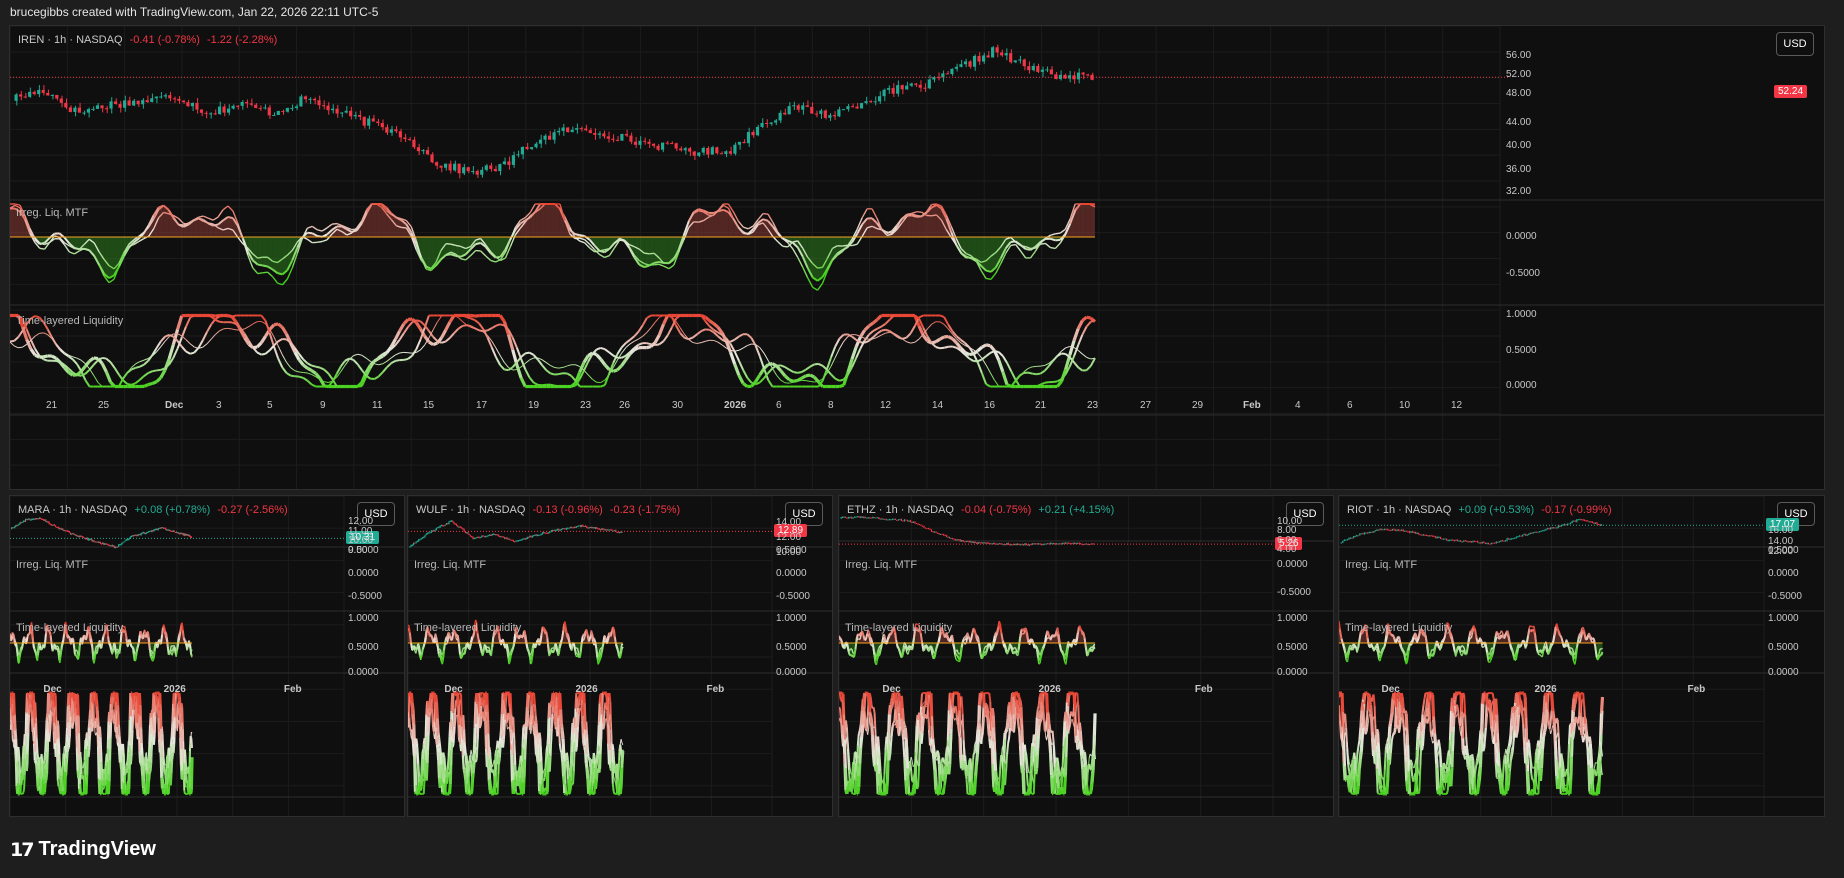 The width and height of the screenshot is (1844, 878). What do you see at coordinates (645, 510) in the screenshot?
I see `price-change-2: -0.23 (-1.75%)` at bounding box center [645, 510].